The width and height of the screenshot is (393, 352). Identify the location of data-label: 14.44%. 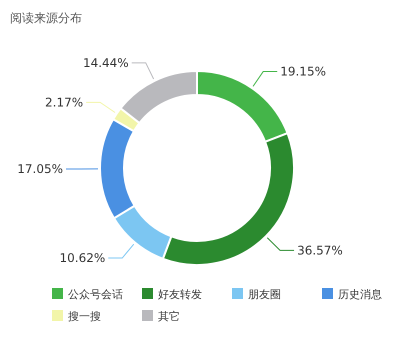
(105, 63).